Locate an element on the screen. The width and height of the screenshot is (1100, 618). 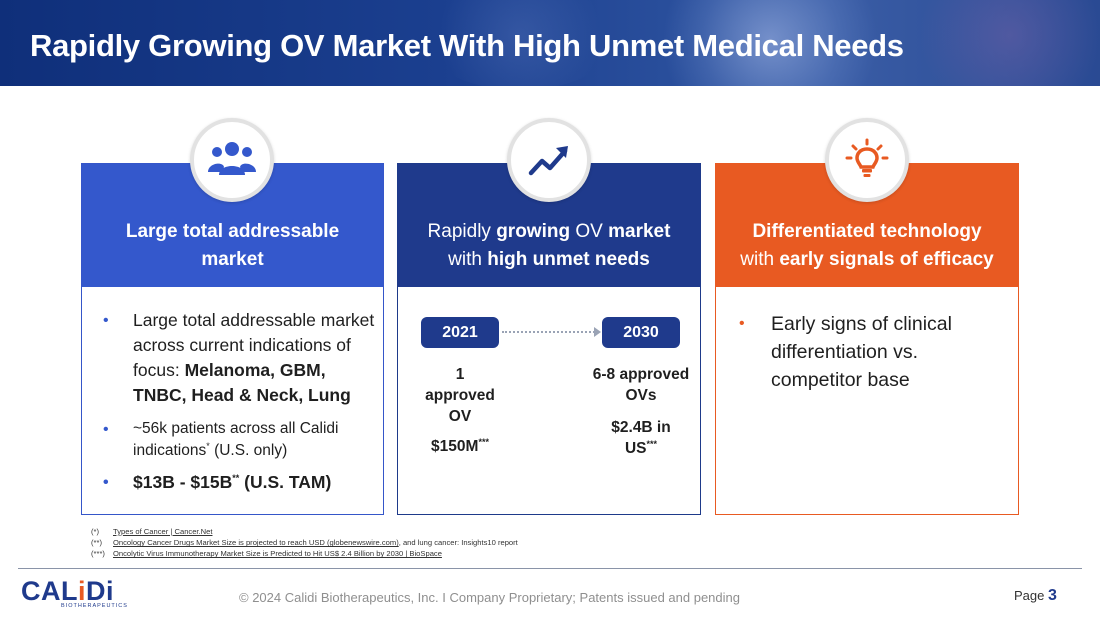
approved-ov-2021: 1 approved OV is located at coordinates (460, 395).